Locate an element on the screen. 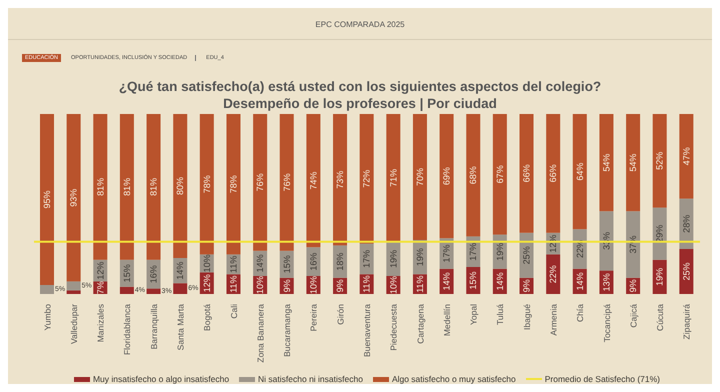 The height and width of the screenshot is (392, 720). x-tick-label: Bogotá is located at coordinates (207, 317).